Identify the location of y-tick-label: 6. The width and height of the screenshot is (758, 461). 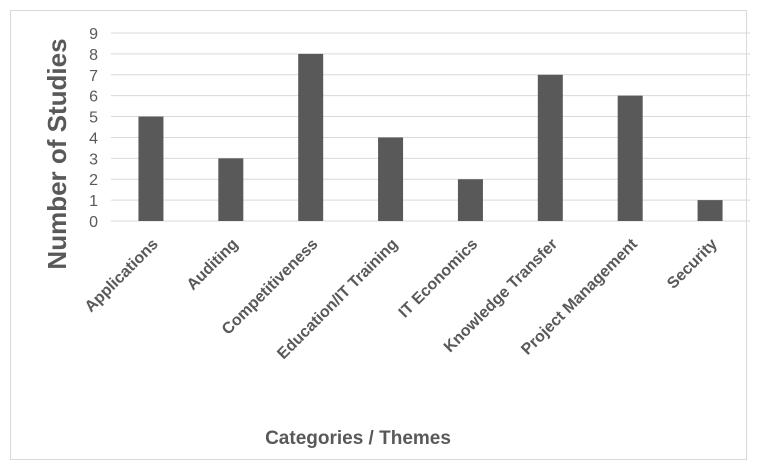
(93, 97).